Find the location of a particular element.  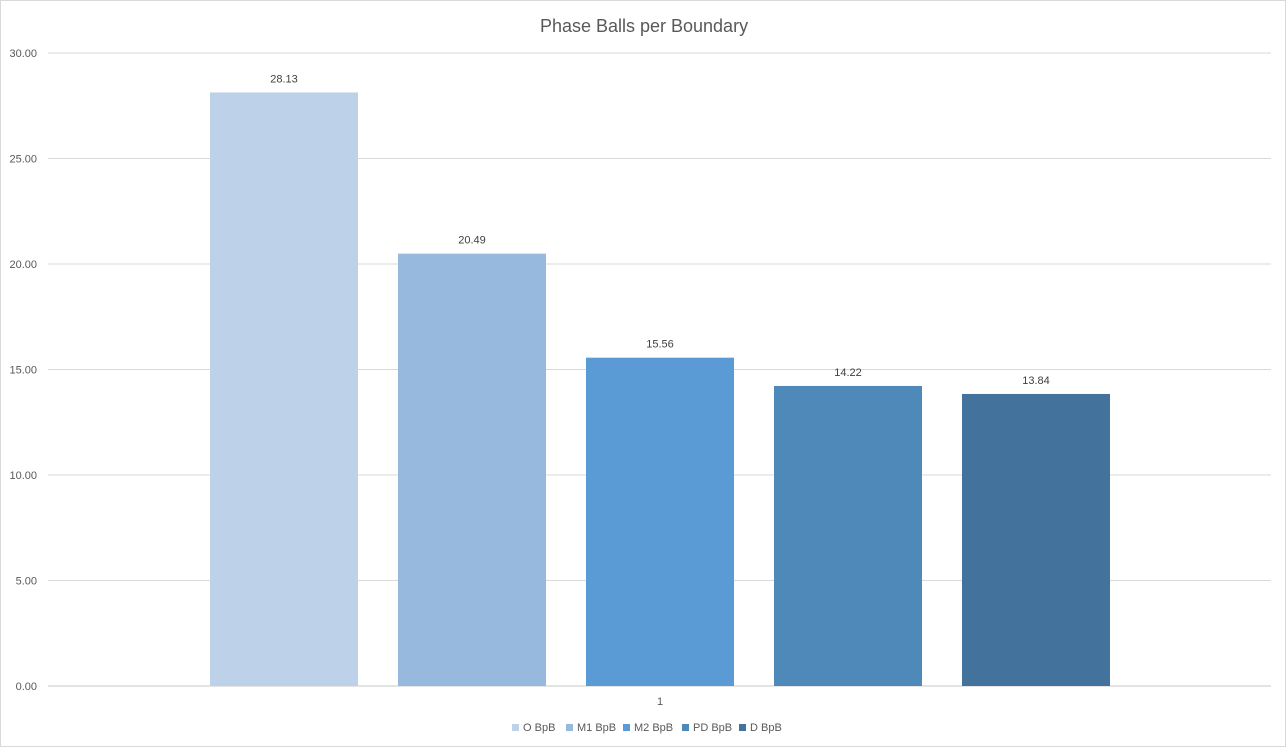

legend-label: M1 BpB is located at coordinates (596, 728).